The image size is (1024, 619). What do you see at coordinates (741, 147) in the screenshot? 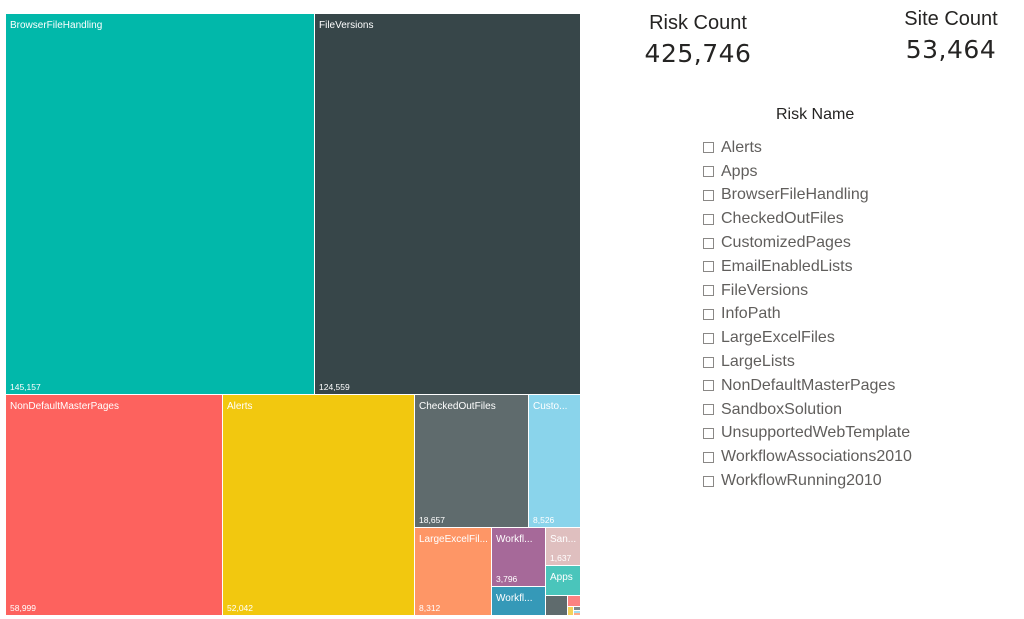
I see `slicer-item-label: Alerts` at bounding box center [741, 147].